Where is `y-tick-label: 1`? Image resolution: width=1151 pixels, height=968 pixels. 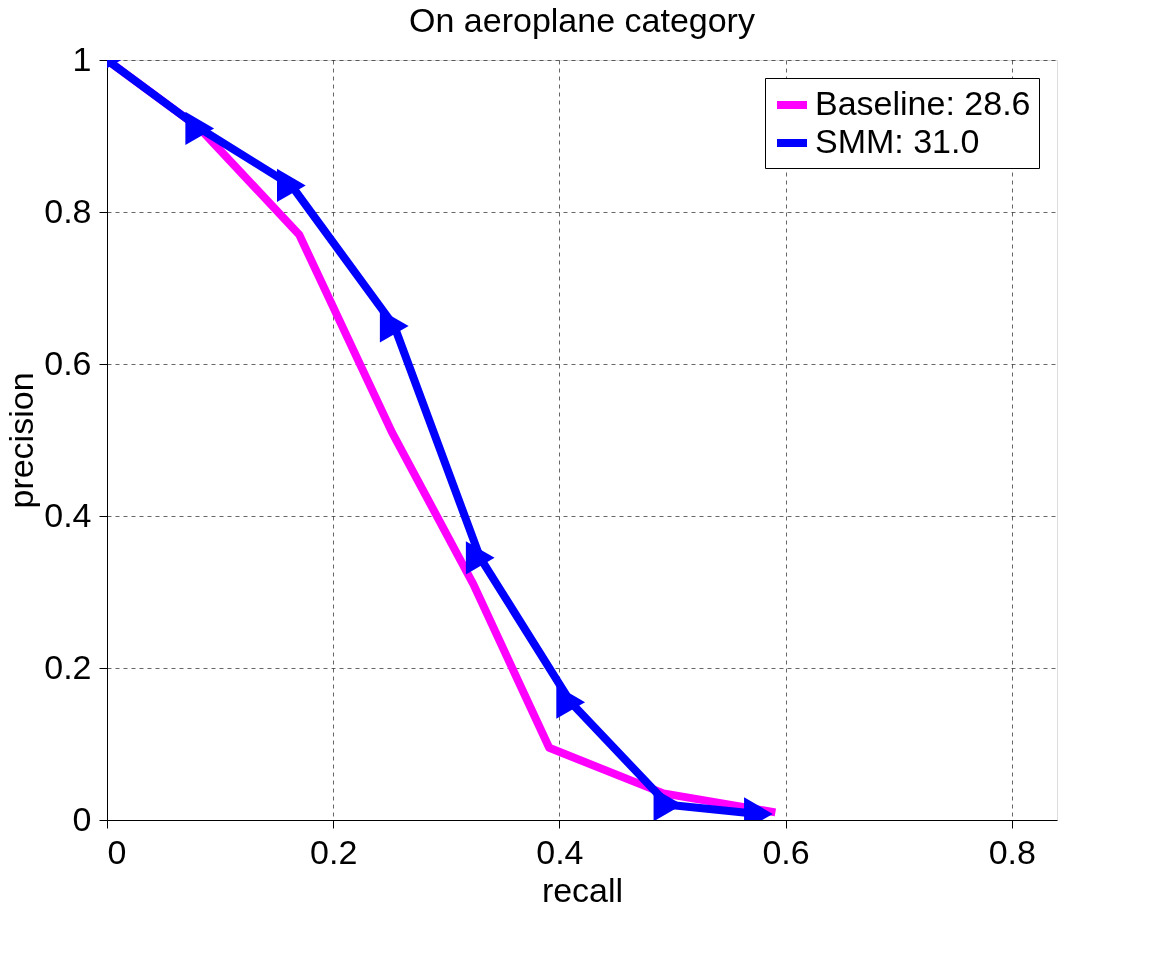
y-tick-label: 1 is located at coordinates (82, 58).